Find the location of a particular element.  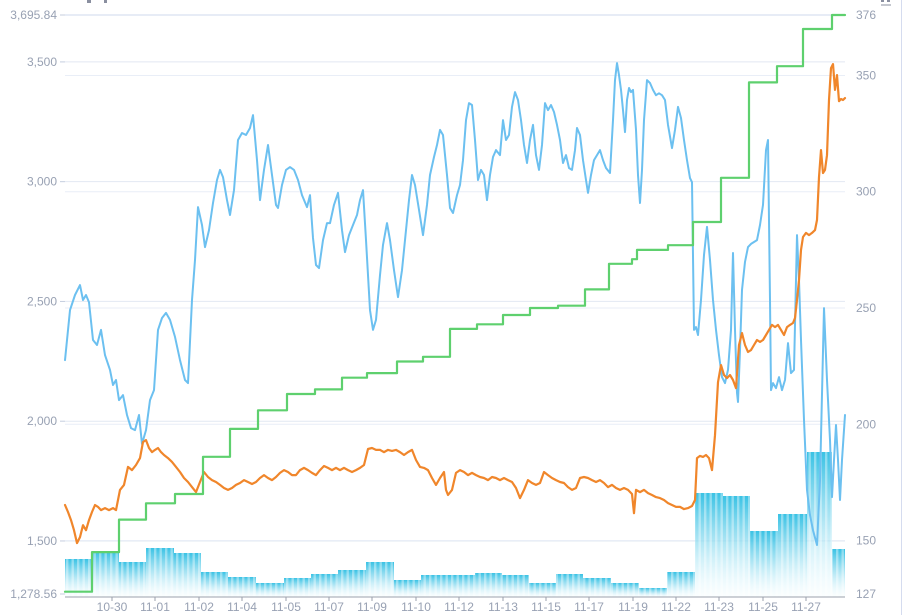

x-axis-label: 10-30 is located at coordinates (112, 607).